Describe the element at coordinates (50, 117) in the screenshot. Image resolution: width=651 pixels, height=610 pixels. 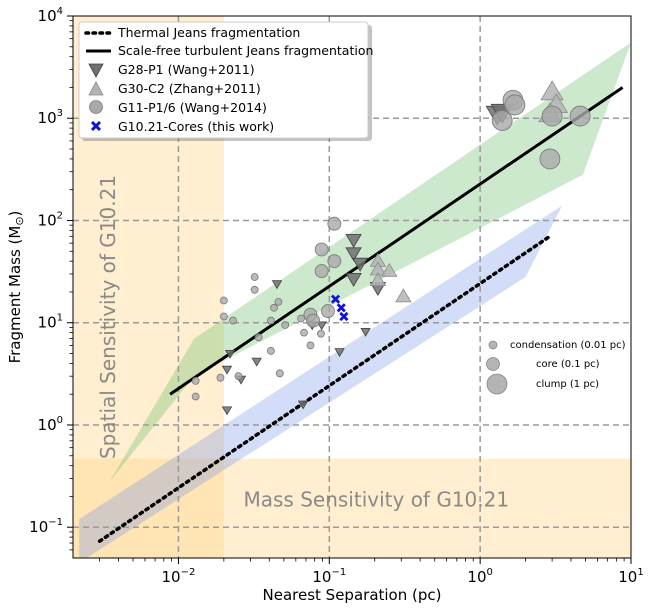
I see `y-tick-label: 10³` at that location.